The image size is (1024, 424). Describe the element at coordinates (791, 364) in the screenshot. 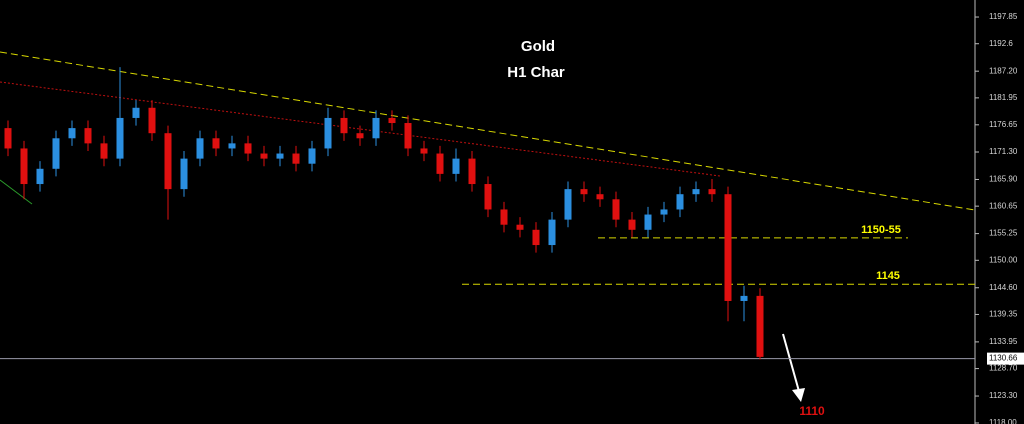

I see `arrow-shaft` at that location.